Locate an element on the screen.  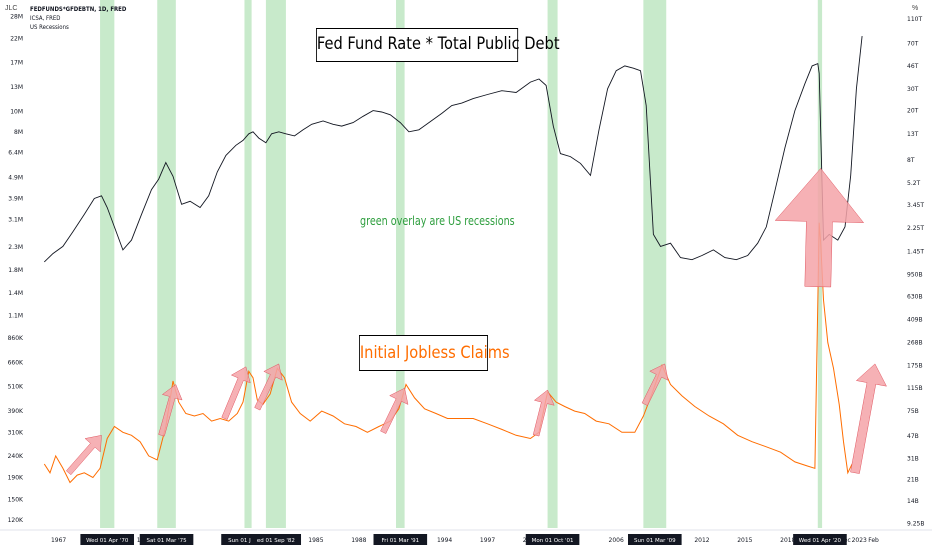
recession-label: Fri 01 Mar '91 is located at coordinates (400, 541).